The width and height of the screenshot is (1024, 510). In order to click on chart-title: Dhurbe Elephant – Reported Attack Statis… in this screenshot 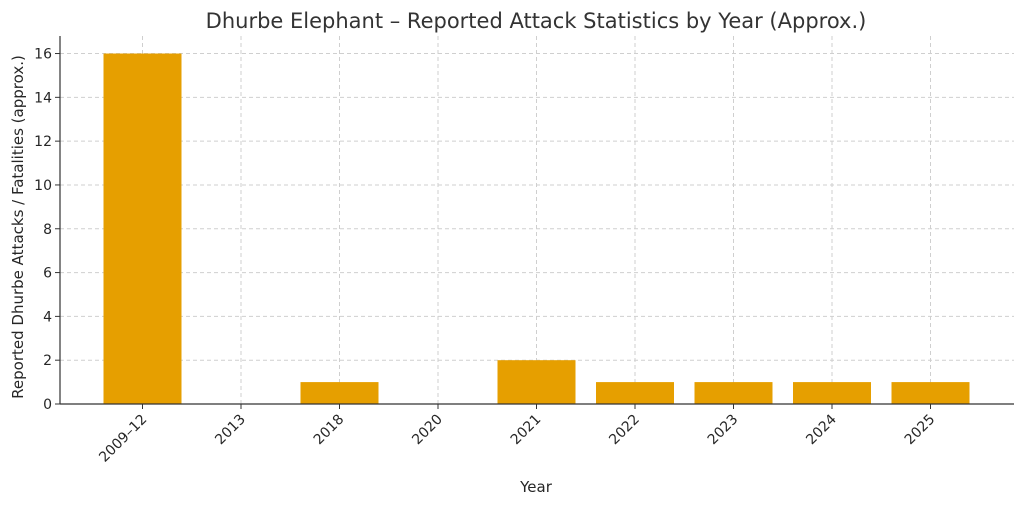, I will do `click(536, 21)`.